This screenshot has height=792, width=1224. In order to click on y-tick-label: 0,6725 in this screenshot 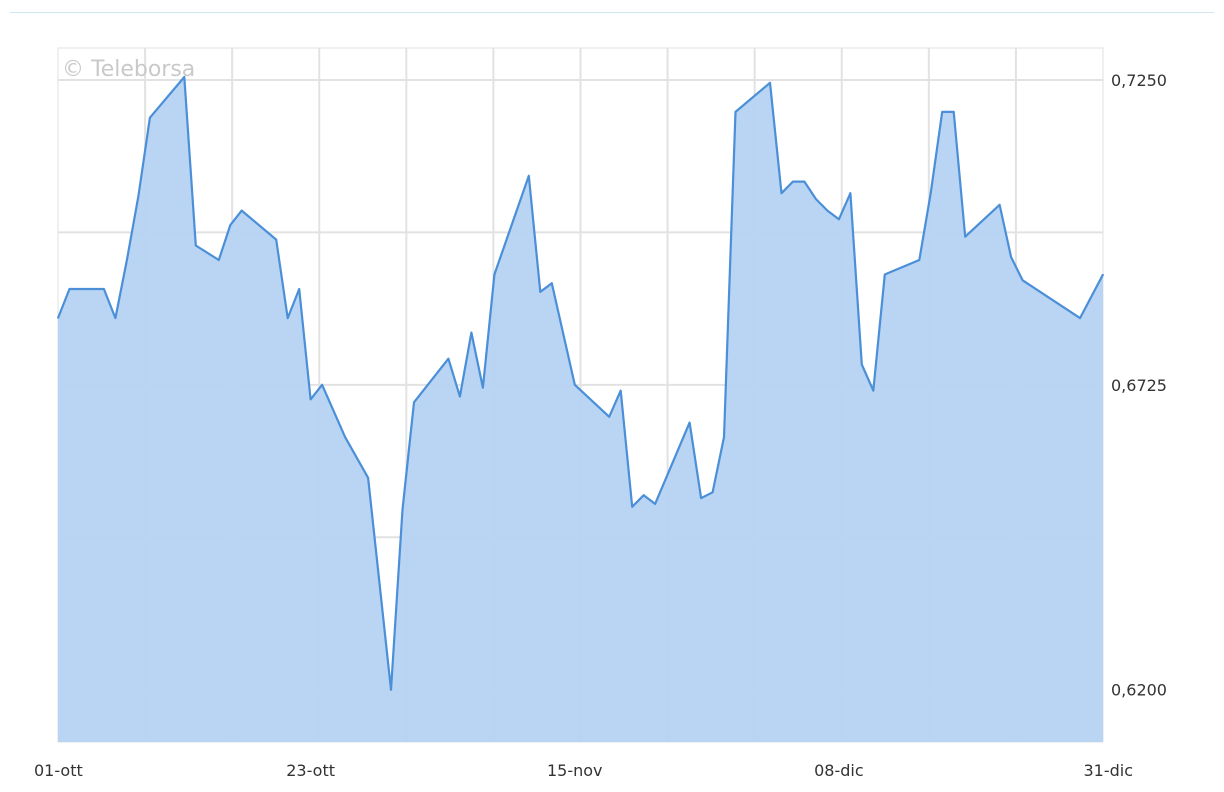, I will do `click(1139, 385)`.